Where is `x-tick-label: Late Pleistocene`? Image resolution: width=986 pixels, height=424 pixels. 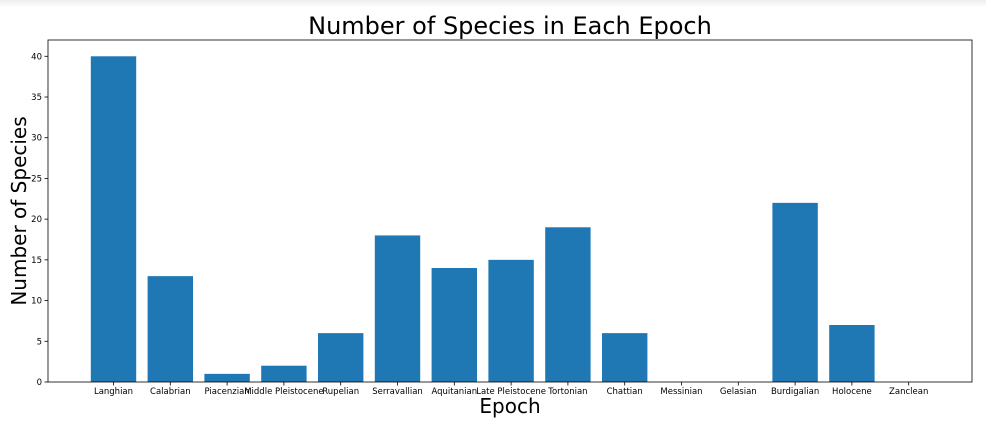 x-tick-label: Late Pleistocene is located at coordinates (511, 392).